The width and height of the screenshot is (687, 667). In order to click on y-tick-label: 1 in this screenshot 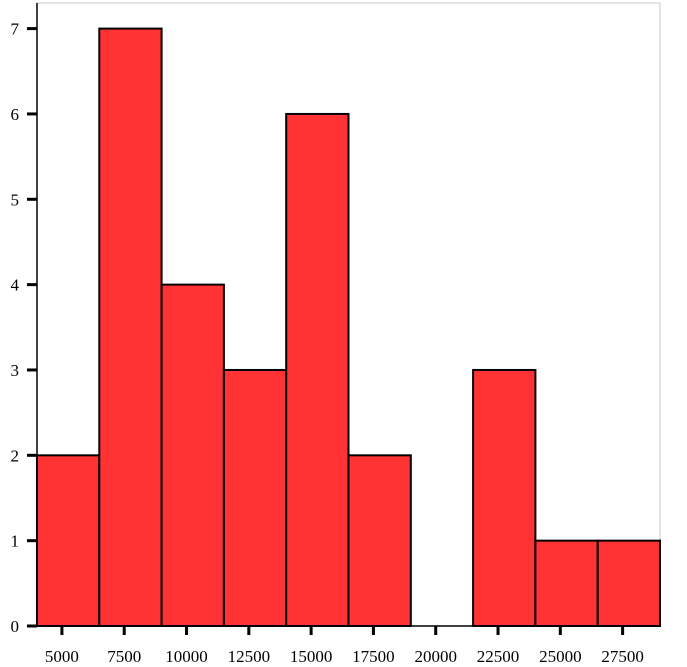, I will do `click(15, 541)`.